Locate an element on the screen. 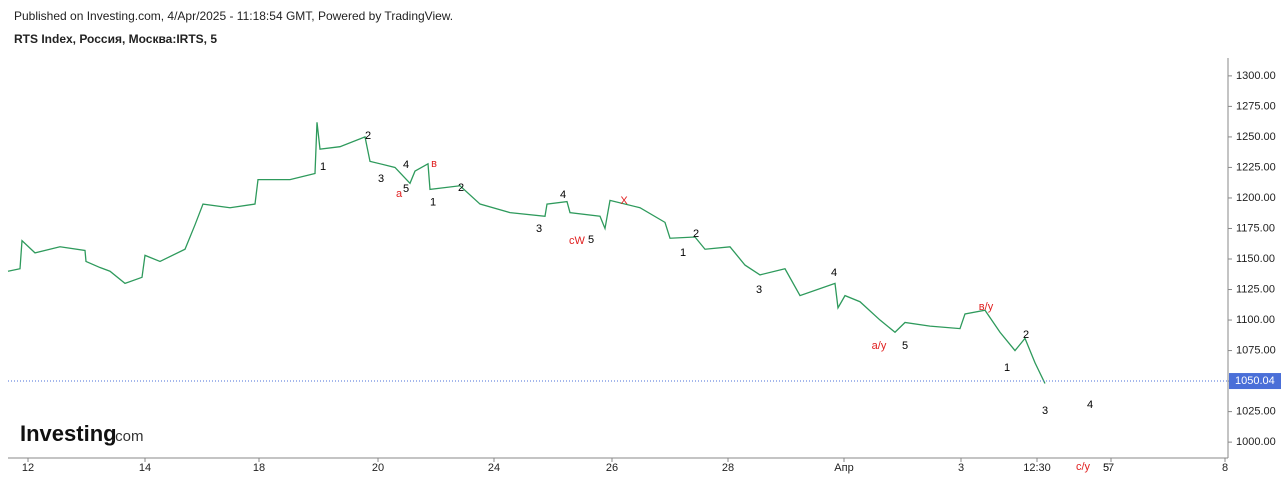 The width and height of the screenshot is (1287, 481). x-tick-label: 28 is located at coordinates (728, 468).